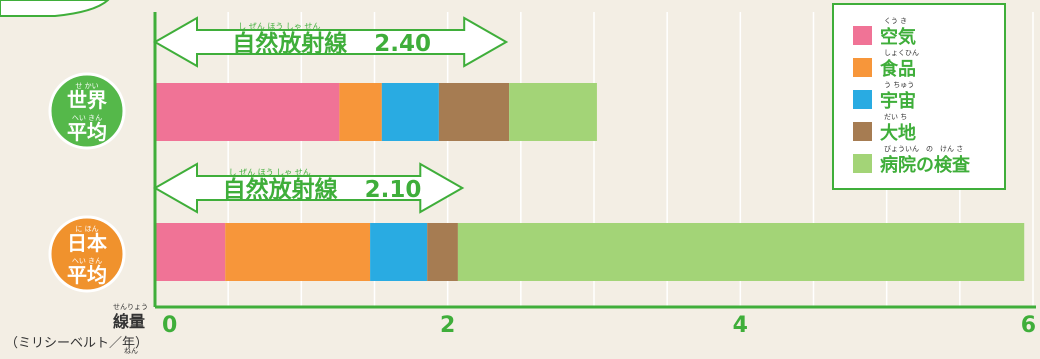 Image resolution: width=1040 pixels, height=359 pixels. What do you see at coordinates (87, 118) in the screenshot?
I see `category-ruby-2-0: へい きん` at bounding box center [87, 118].